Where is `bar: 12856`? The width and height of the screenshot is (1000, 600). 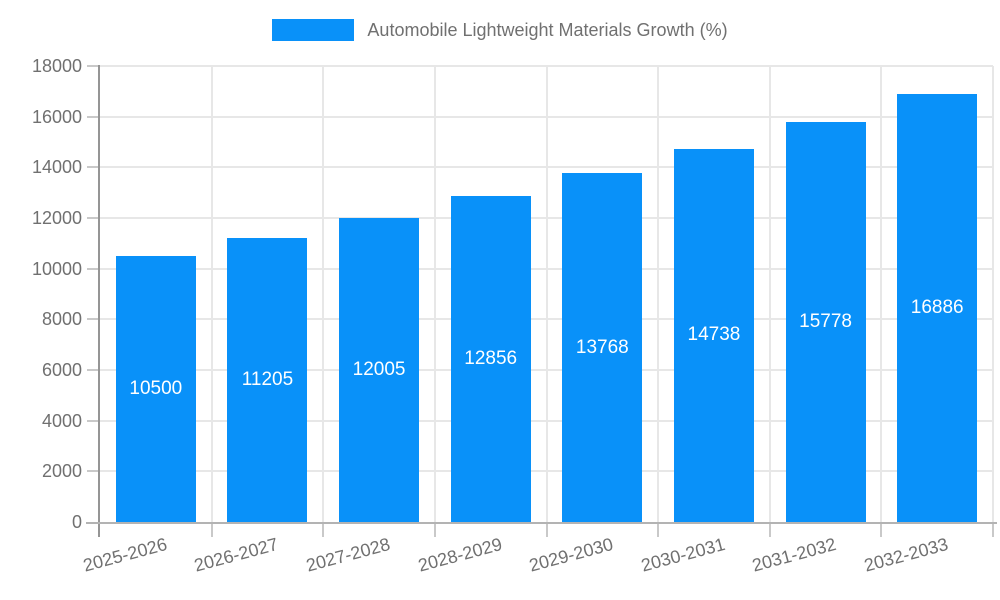 bar: 12856 is located at coordinates (490, 359).